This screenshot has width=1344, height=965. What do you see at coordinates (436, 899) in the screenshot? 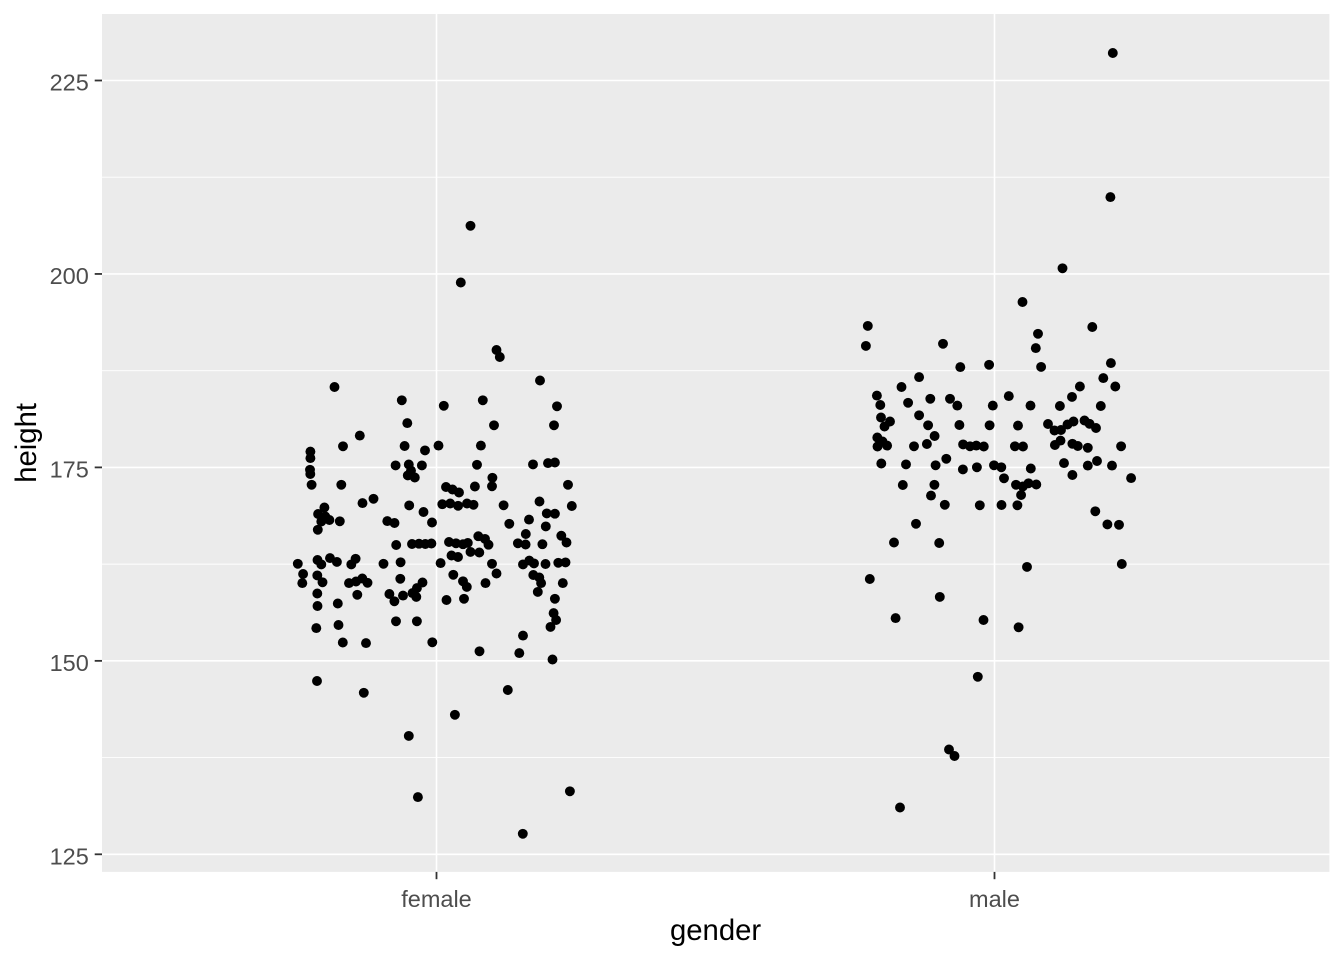
I see `svg-text: female` at bounding box center [436, 899].